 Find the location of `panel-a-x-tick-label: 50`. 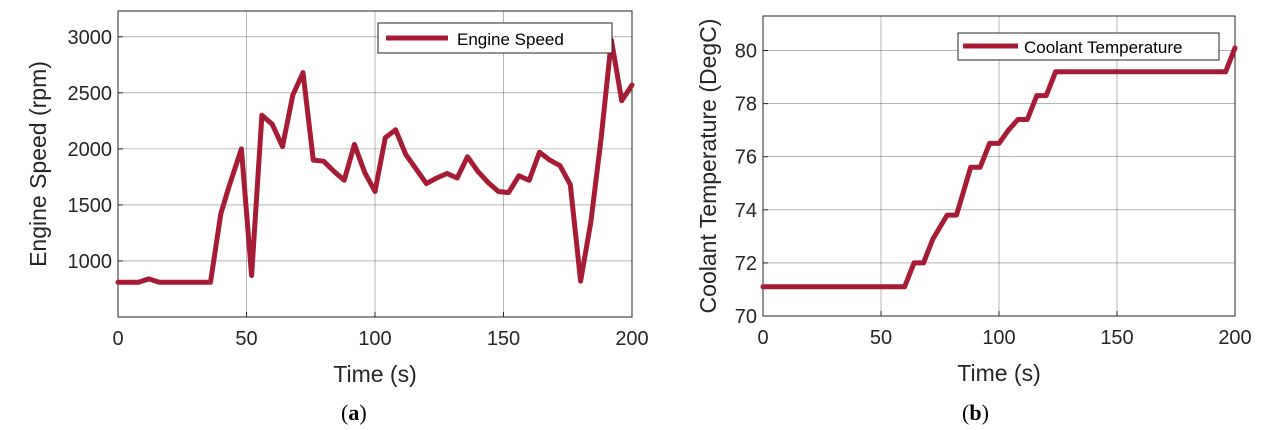

panel-a-x-tick-label: 50 is located at coordinates (246, 339).